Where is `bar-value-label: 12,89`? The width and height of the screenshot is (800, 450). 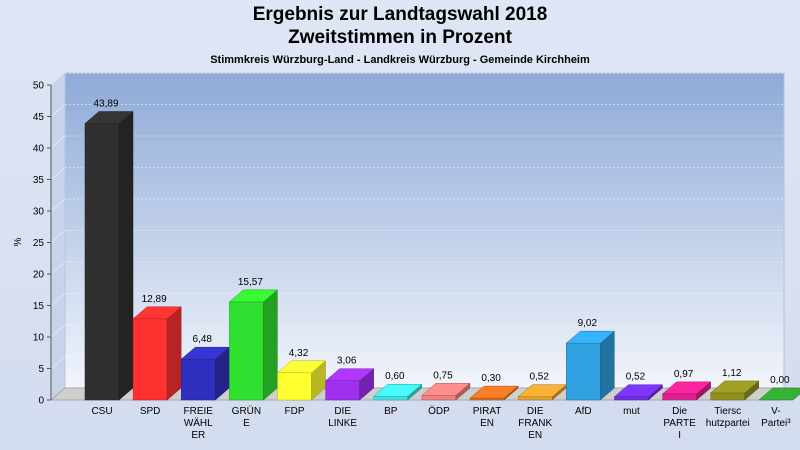
bar-value-label: 12,89 is located at coordinates (154, 299).